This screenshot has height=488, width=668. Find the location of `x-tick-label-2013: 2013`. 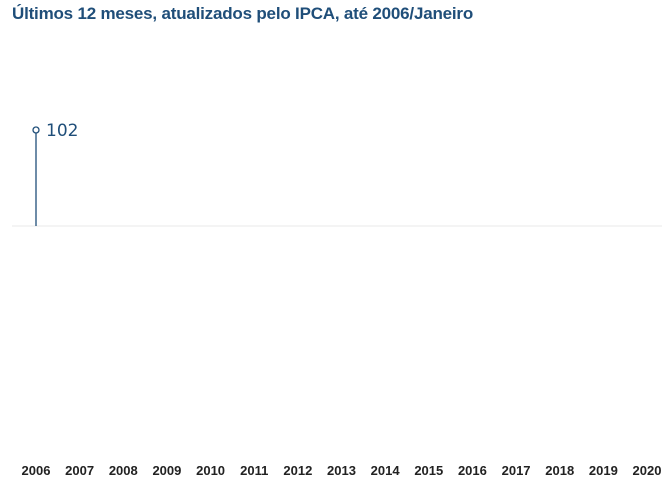

x-tick-label-2013: 2013 is located at coordinates (341, 470).